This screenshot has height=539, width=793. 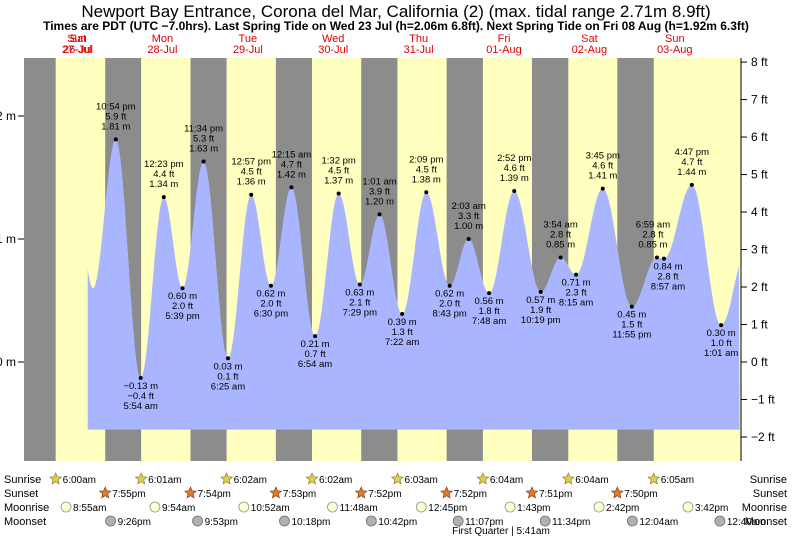 I want to click on extremum-label-line: 1.39 m, so click(x=514, y=178).